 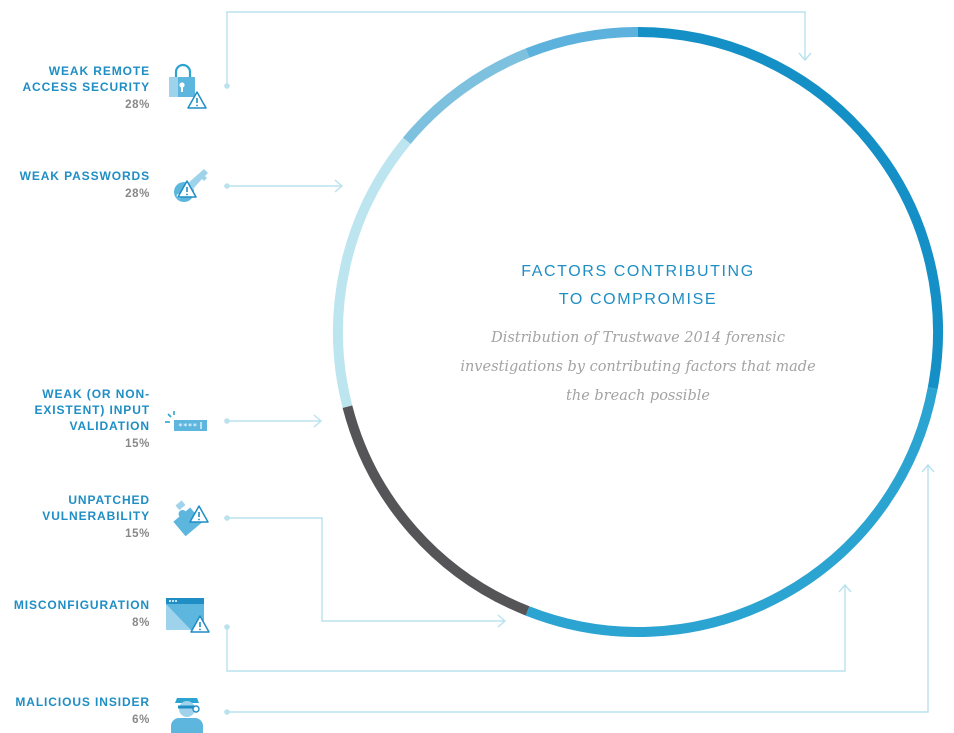 I want to click on label-weak-passwords: WEAK PASSWORDS 28%, so click(x=75, y=185).